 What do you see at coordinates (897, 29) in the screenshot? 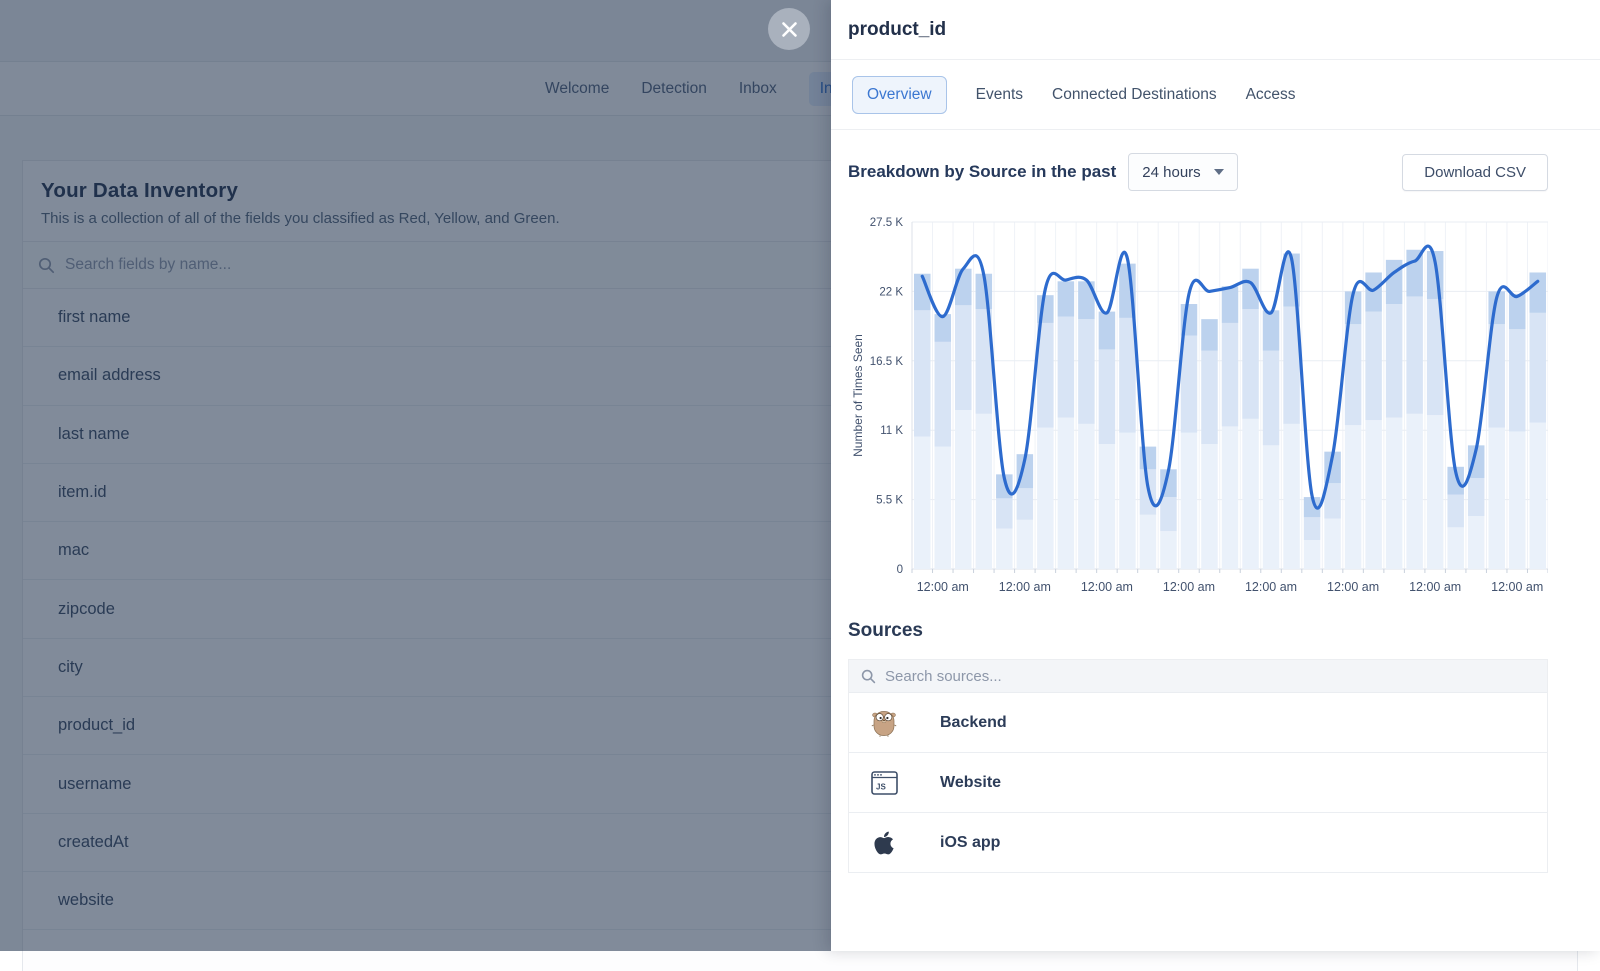
I see `panel-title: product_id` at bounding box center [897, 29].